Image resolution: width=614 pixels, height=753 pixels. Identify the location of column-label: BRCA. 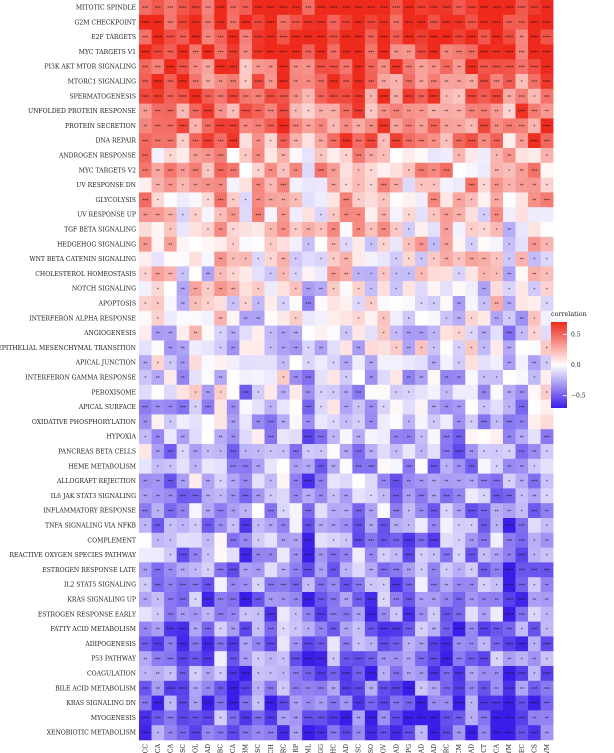
(170, 748).